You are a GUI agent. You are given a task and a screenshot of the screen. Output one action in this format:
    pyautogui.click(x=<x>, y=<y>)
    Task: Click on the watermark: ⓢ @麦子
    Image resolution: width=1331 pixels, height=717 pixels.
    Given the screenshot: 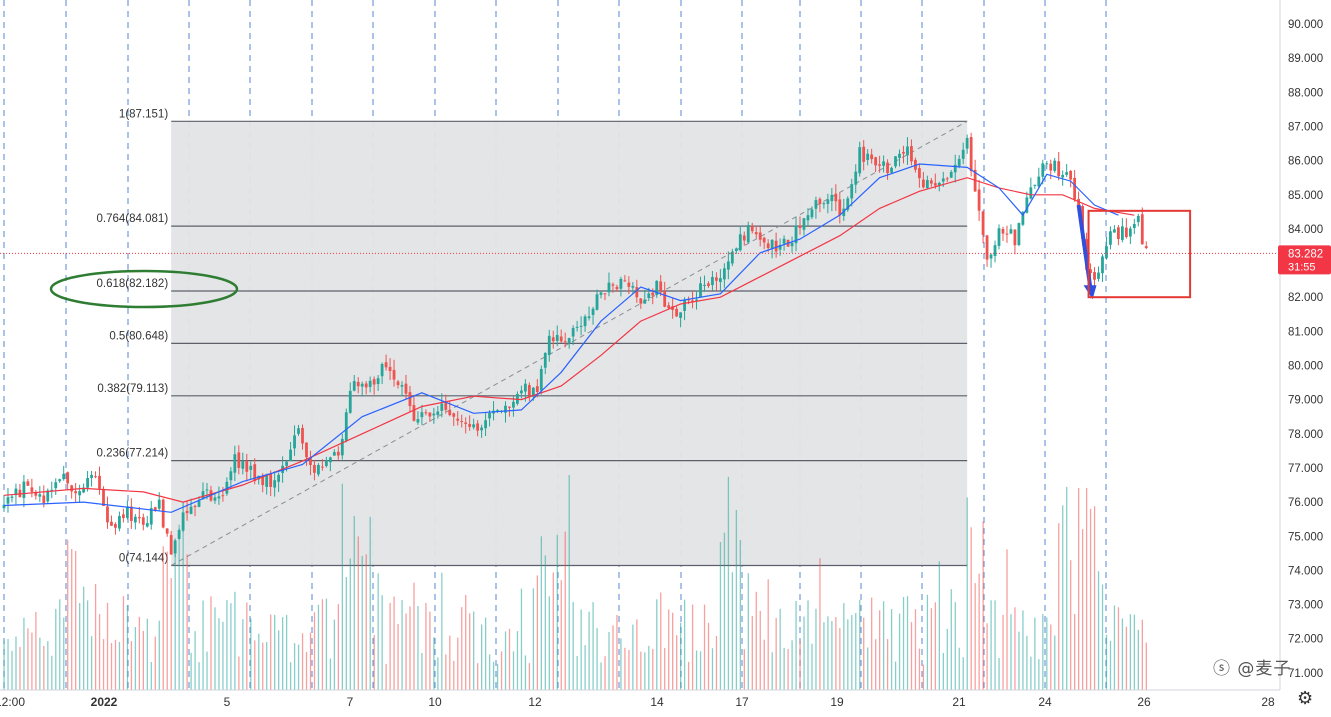 What is the action you would take?
    pyautogui.click(x=1252, y=669)
    